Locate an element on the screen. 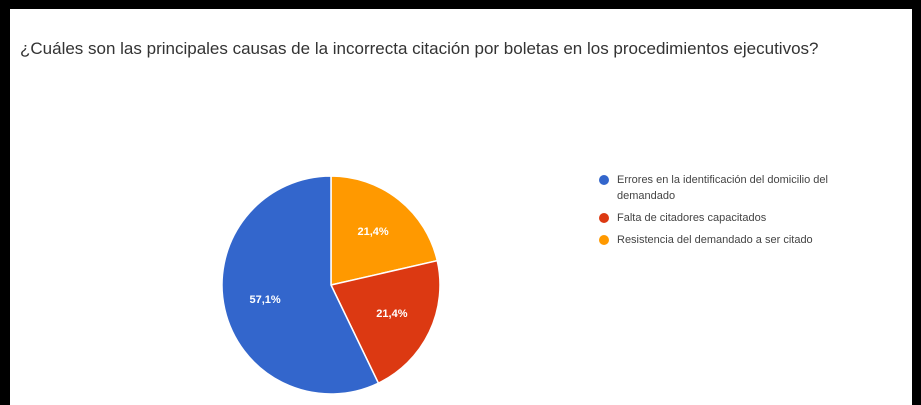 Image resolution: width=921 pixels, height=405 pixels. pie-slice-errores is located at coordinates (300, 285).